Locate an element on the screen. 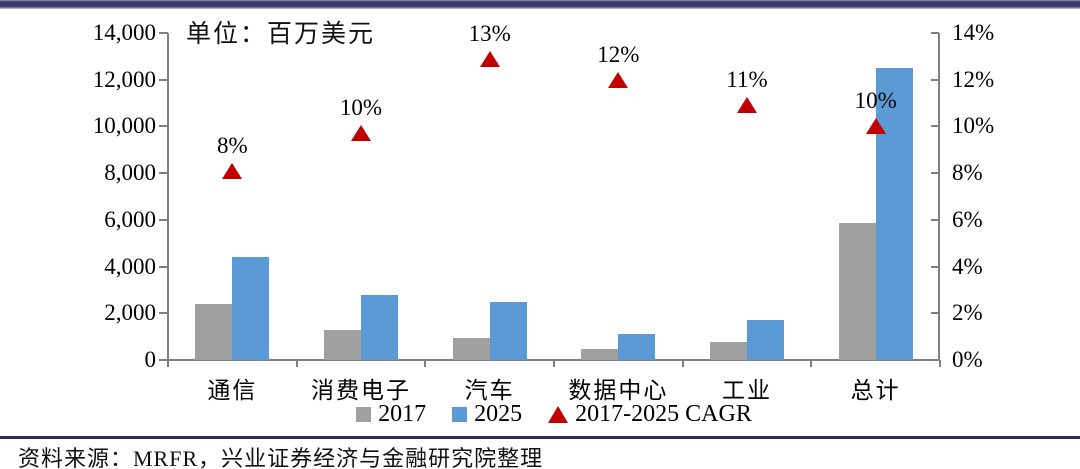 The height and width of the screenshot is (469, 1080). left-axis-tick-label: 0 is located at coordinates (150, 359).